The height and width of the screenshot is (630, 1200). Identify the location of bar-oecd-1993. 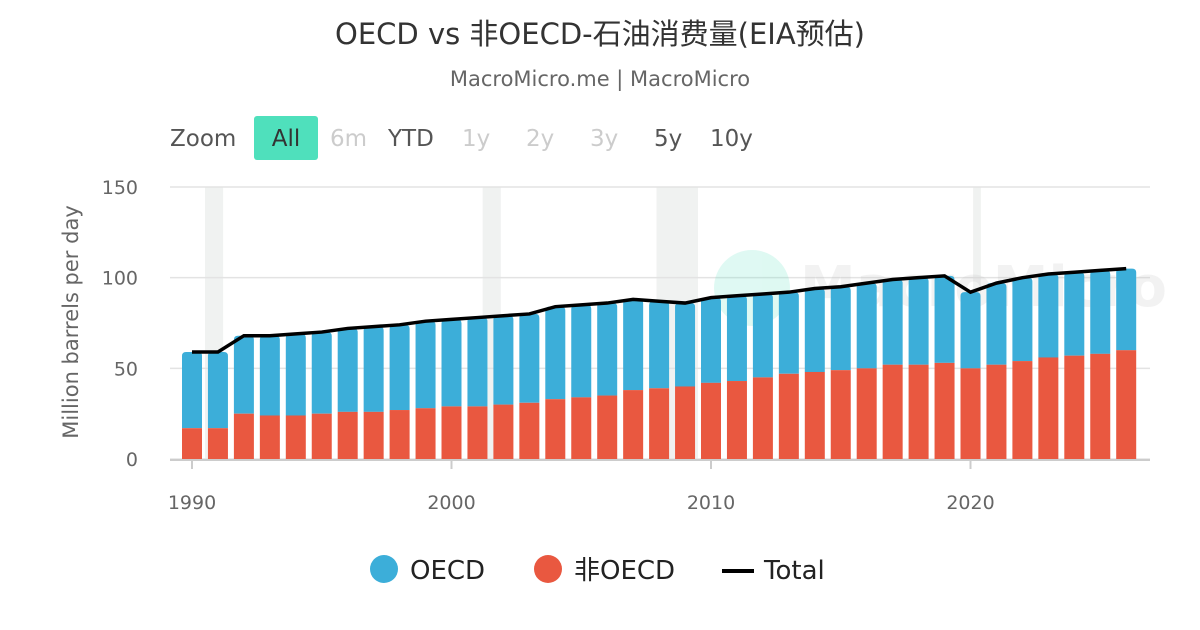
(269, 375).